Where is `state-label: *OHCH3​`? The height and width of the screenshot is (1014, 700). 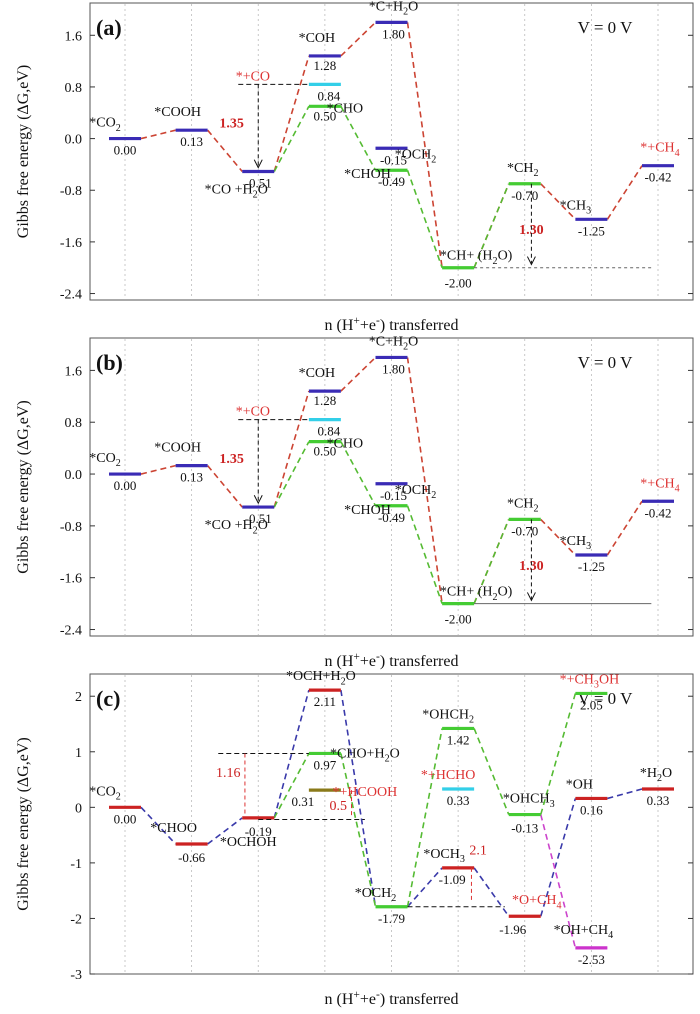 state-label: *OHCH3​ is located at coordinates (529, 801).